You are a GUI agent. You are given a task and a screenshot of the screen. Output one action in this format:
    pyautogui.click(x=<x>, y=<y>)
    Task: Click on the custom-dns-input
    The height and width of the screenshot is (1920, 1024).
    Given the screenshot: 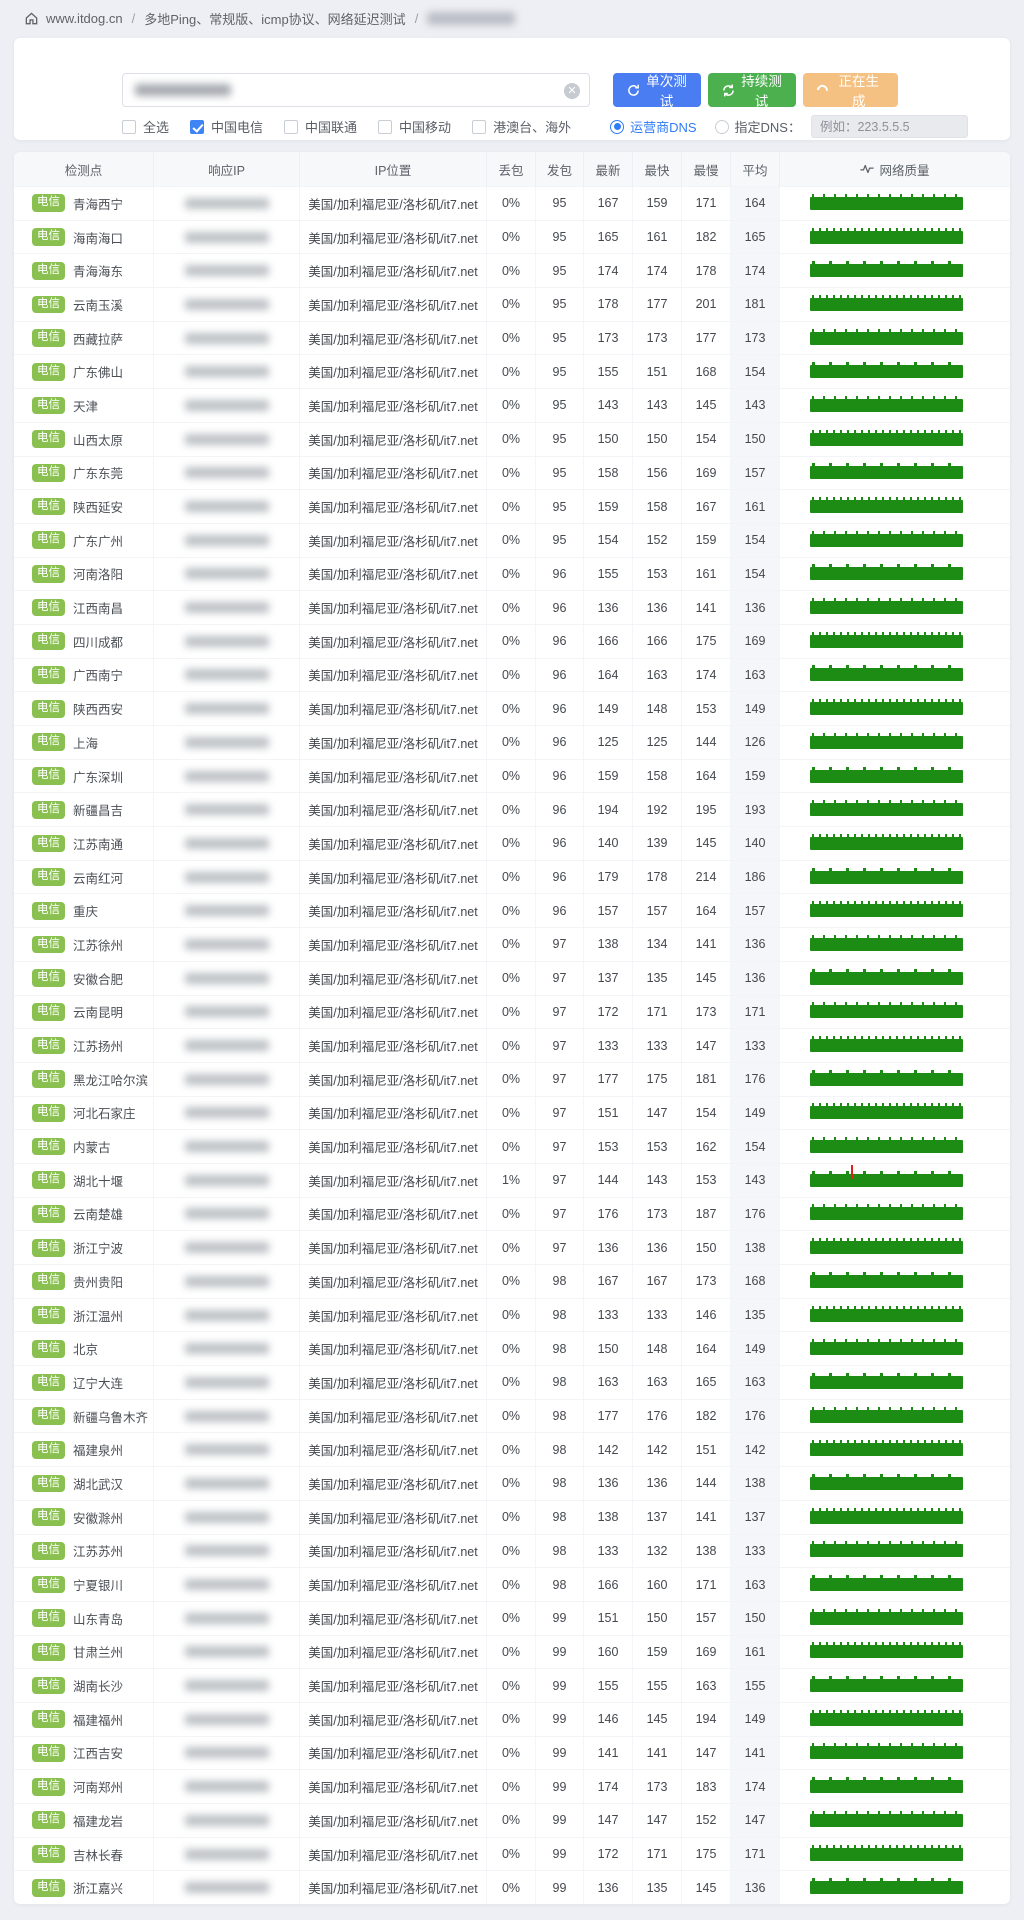 What is the action you would take?
    pyautogui.click(x=889, y=126)
    